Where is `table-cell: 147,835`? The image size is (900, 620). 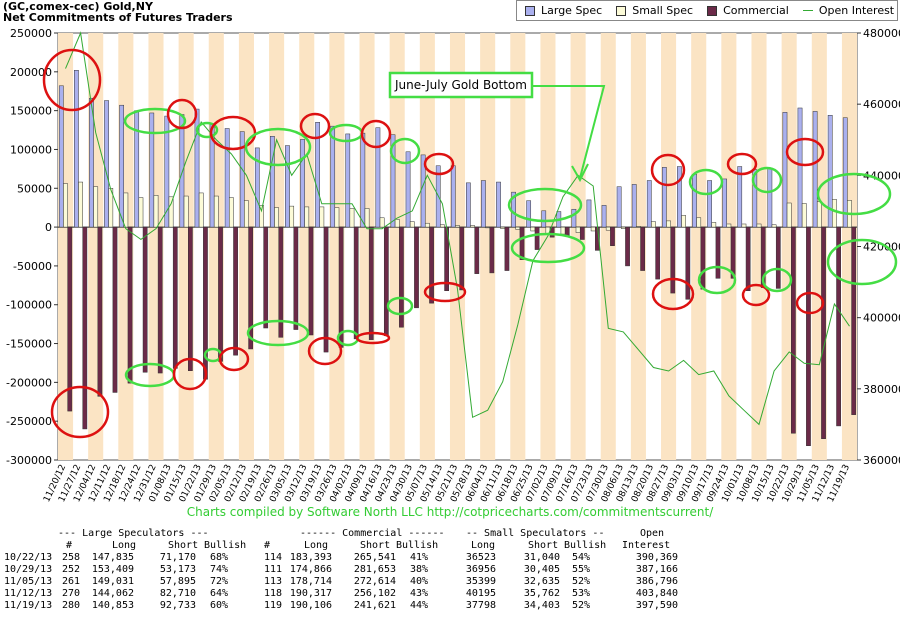
table-cell: 147,835 is located at coordinates (112, 557).